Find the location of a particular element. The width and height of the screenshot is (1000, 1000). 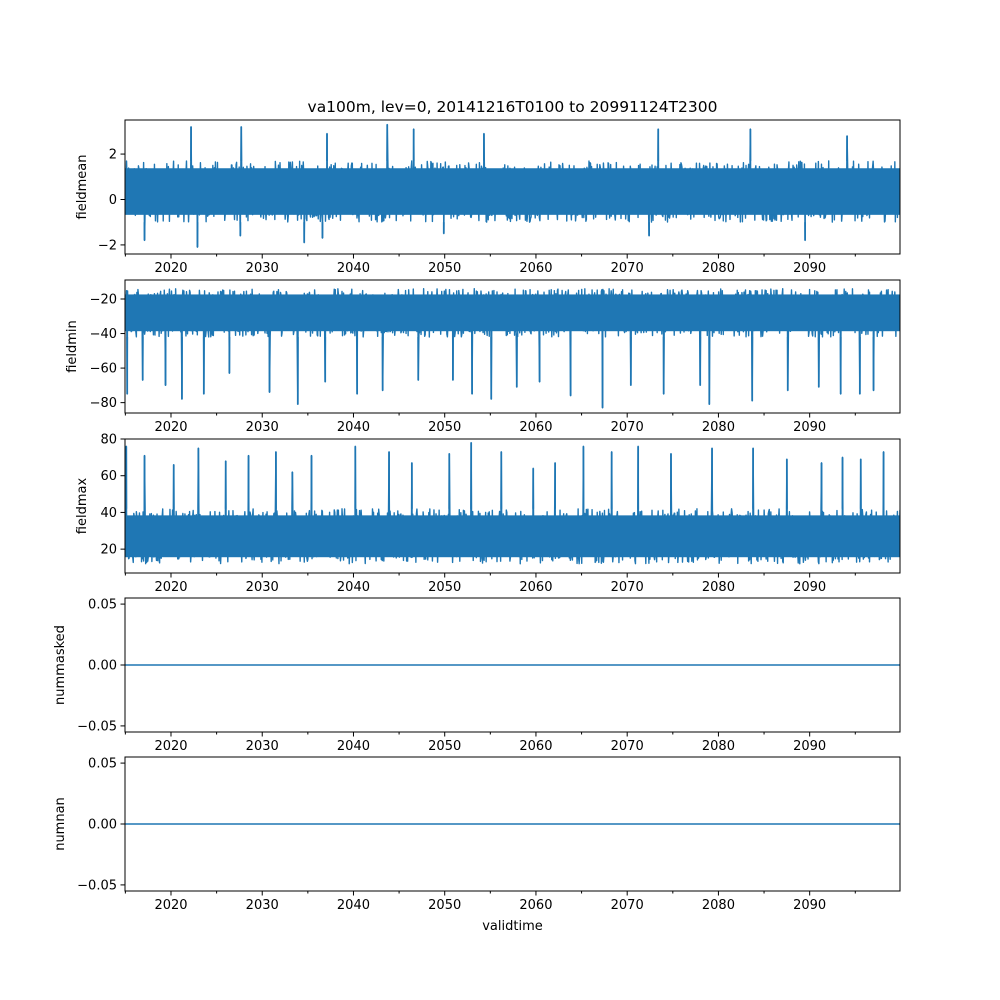

y-axis-label: fieldmax is located at coordinates (82, 506).